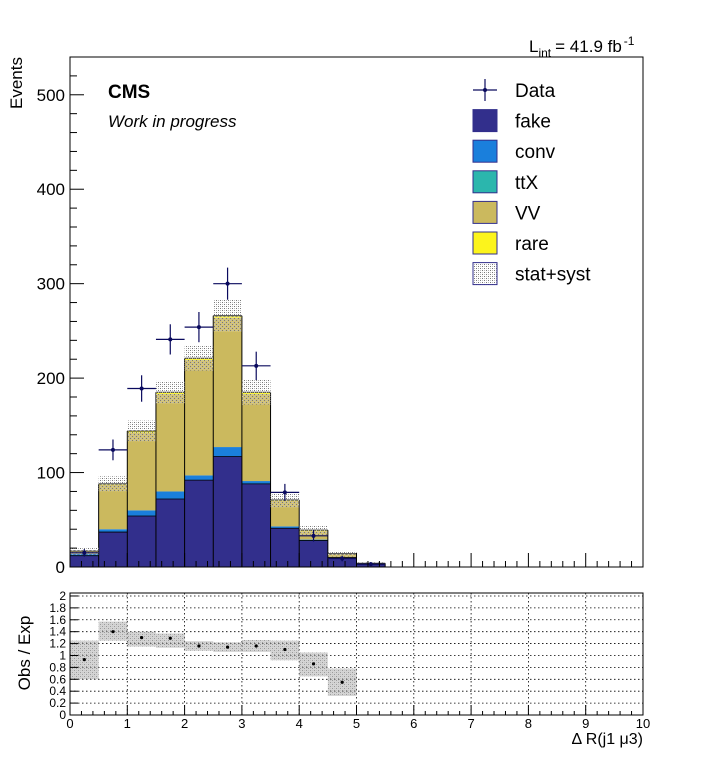 The width and height of the screenshot is (716, 772). I want to click on main-y-tick-label-100: 100, so click(51, 473).